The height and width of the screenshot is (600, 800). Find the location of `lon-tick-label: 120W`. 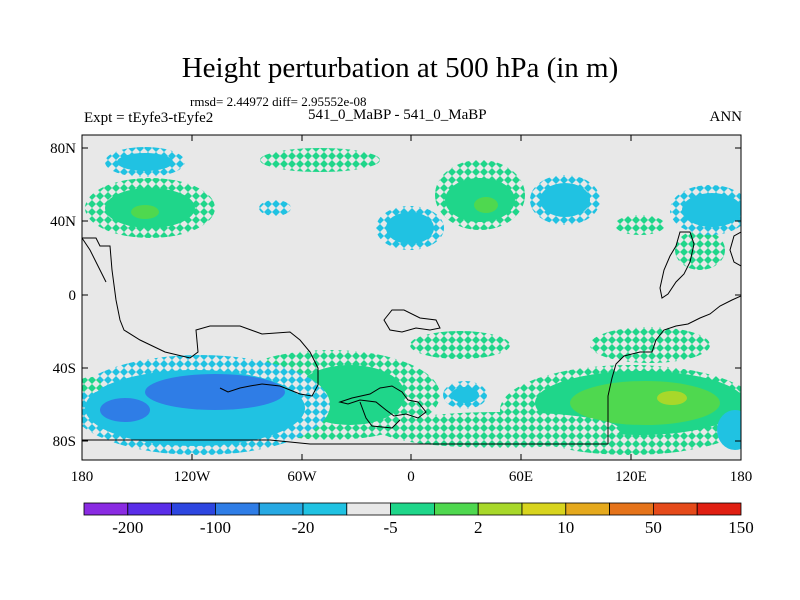

lon-tick-label: 120W is located at coordinates (193, 477).